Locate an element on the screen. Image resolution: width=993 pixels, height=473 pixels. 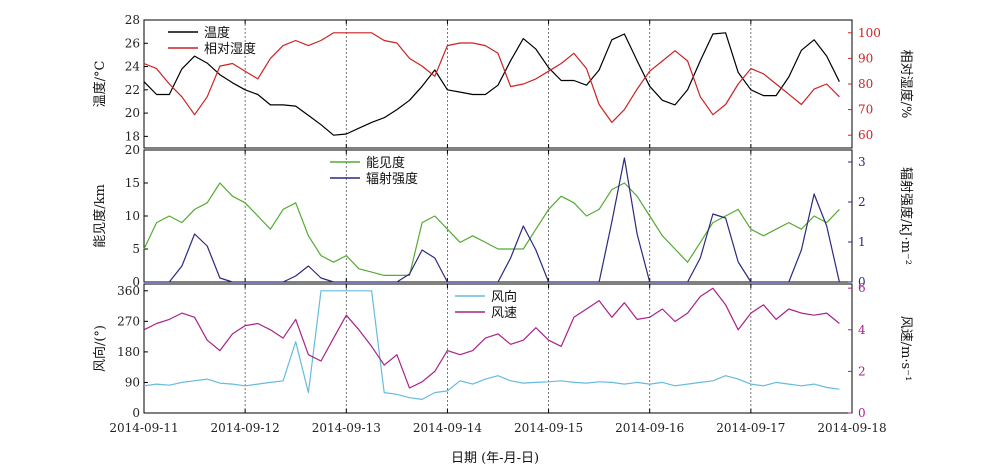
left-axis-label: 温度/°C is located at coordinates (100, 84).